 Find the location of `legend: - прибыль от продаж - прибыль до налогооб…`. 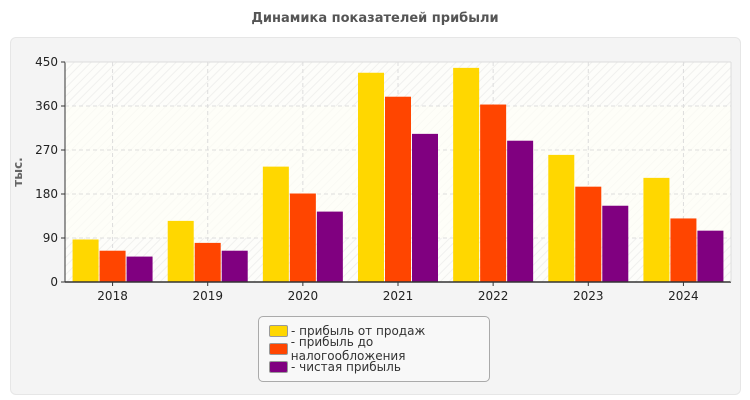

legend: - прибыль от продаж - прибыль до налогооб… is located at coordinates (374, 349).